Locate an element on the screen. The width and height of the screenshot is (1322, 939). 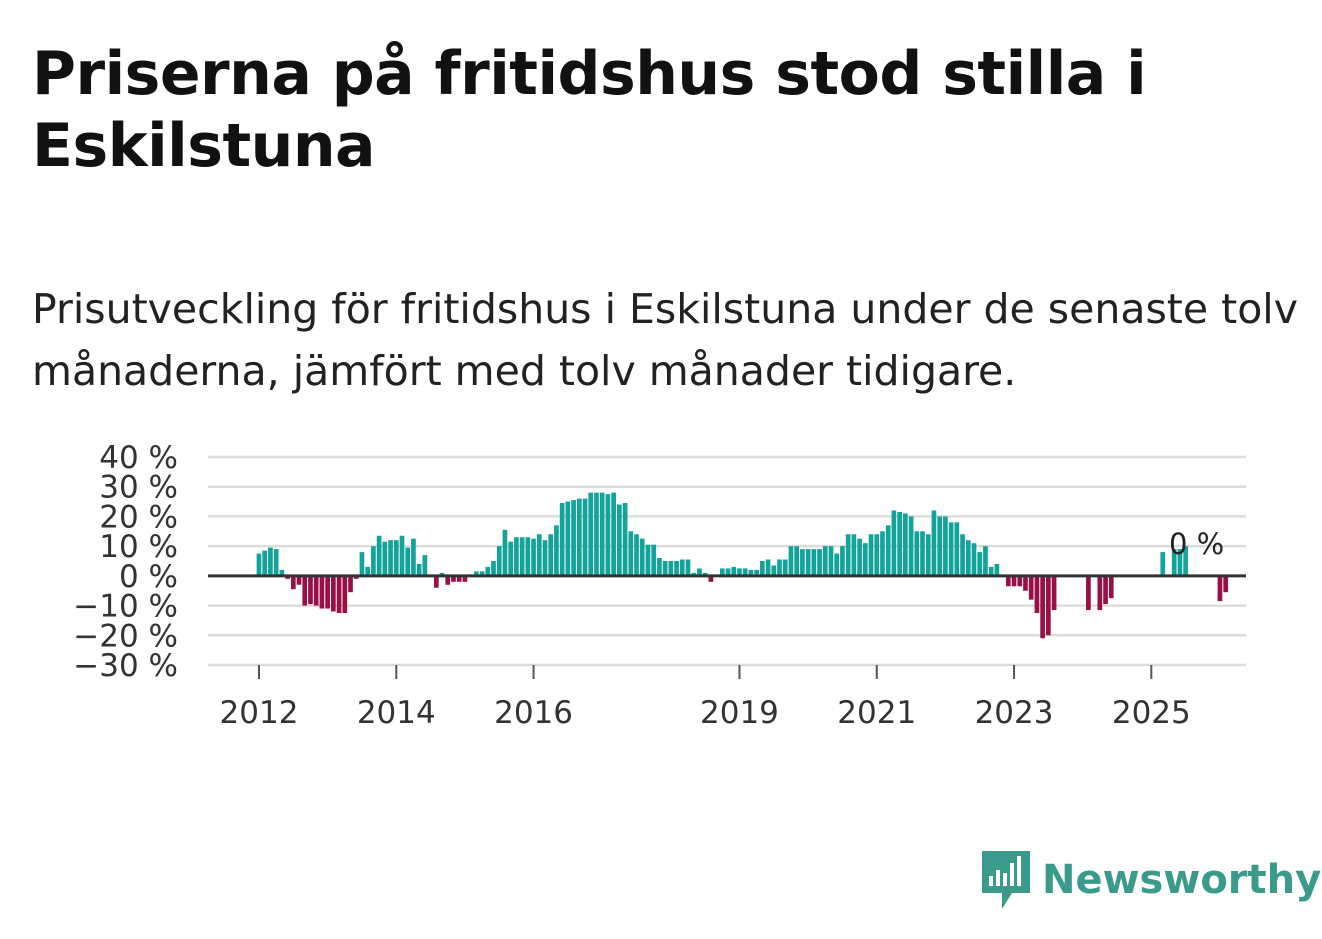
x-tick-label: 2016 is located at coordinates (533, 713).